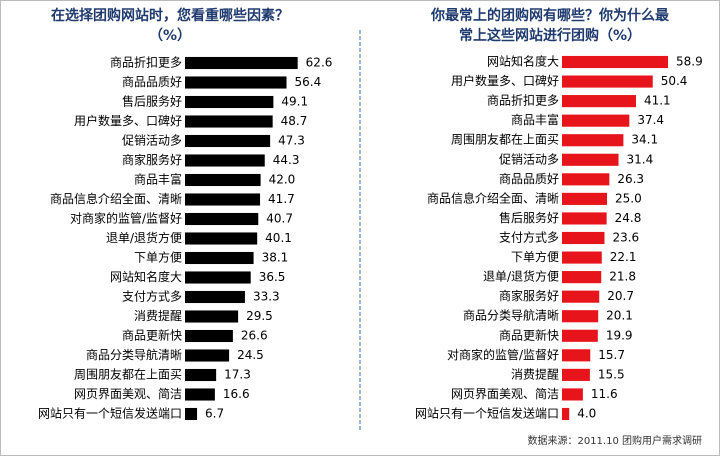  Describe the element at coordinates (611, 374) in the screenshot. I see `value-label: 15.5` at that location.